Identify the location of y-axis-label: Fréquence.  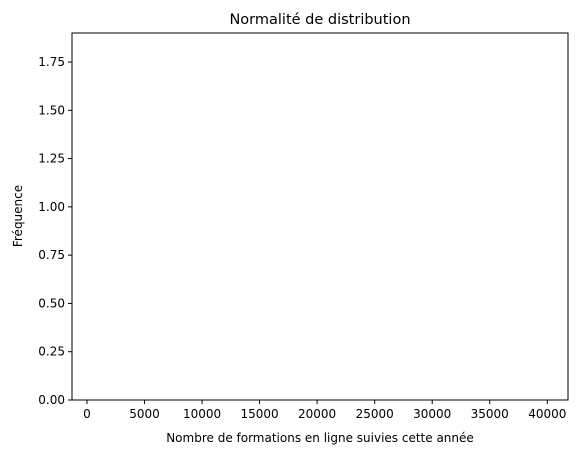
(18, 216).